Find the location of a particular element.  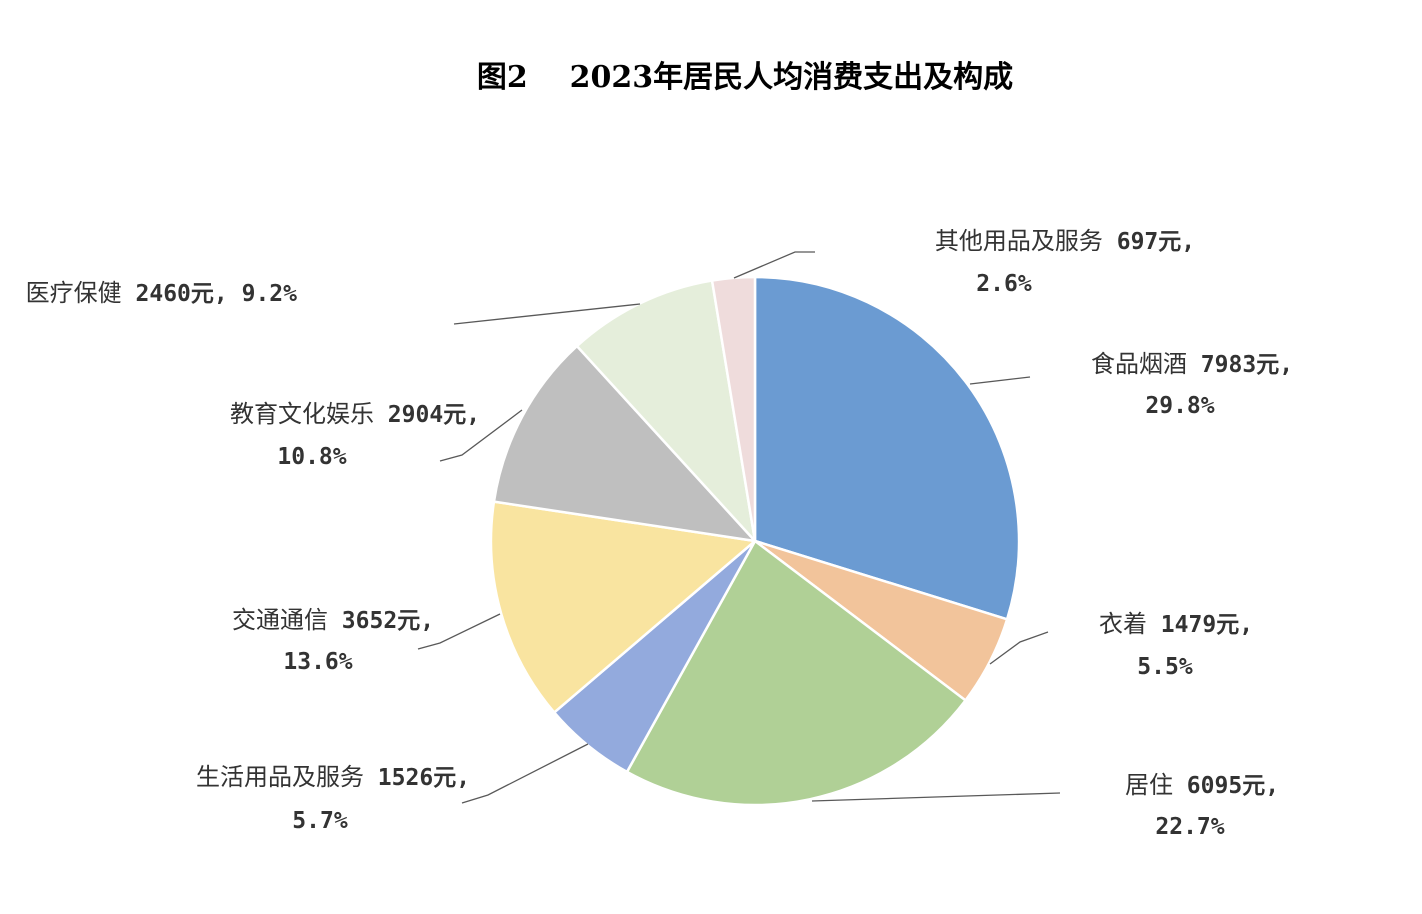

slice-label: 居住 6095元, is located at coordinates (1202, 785).